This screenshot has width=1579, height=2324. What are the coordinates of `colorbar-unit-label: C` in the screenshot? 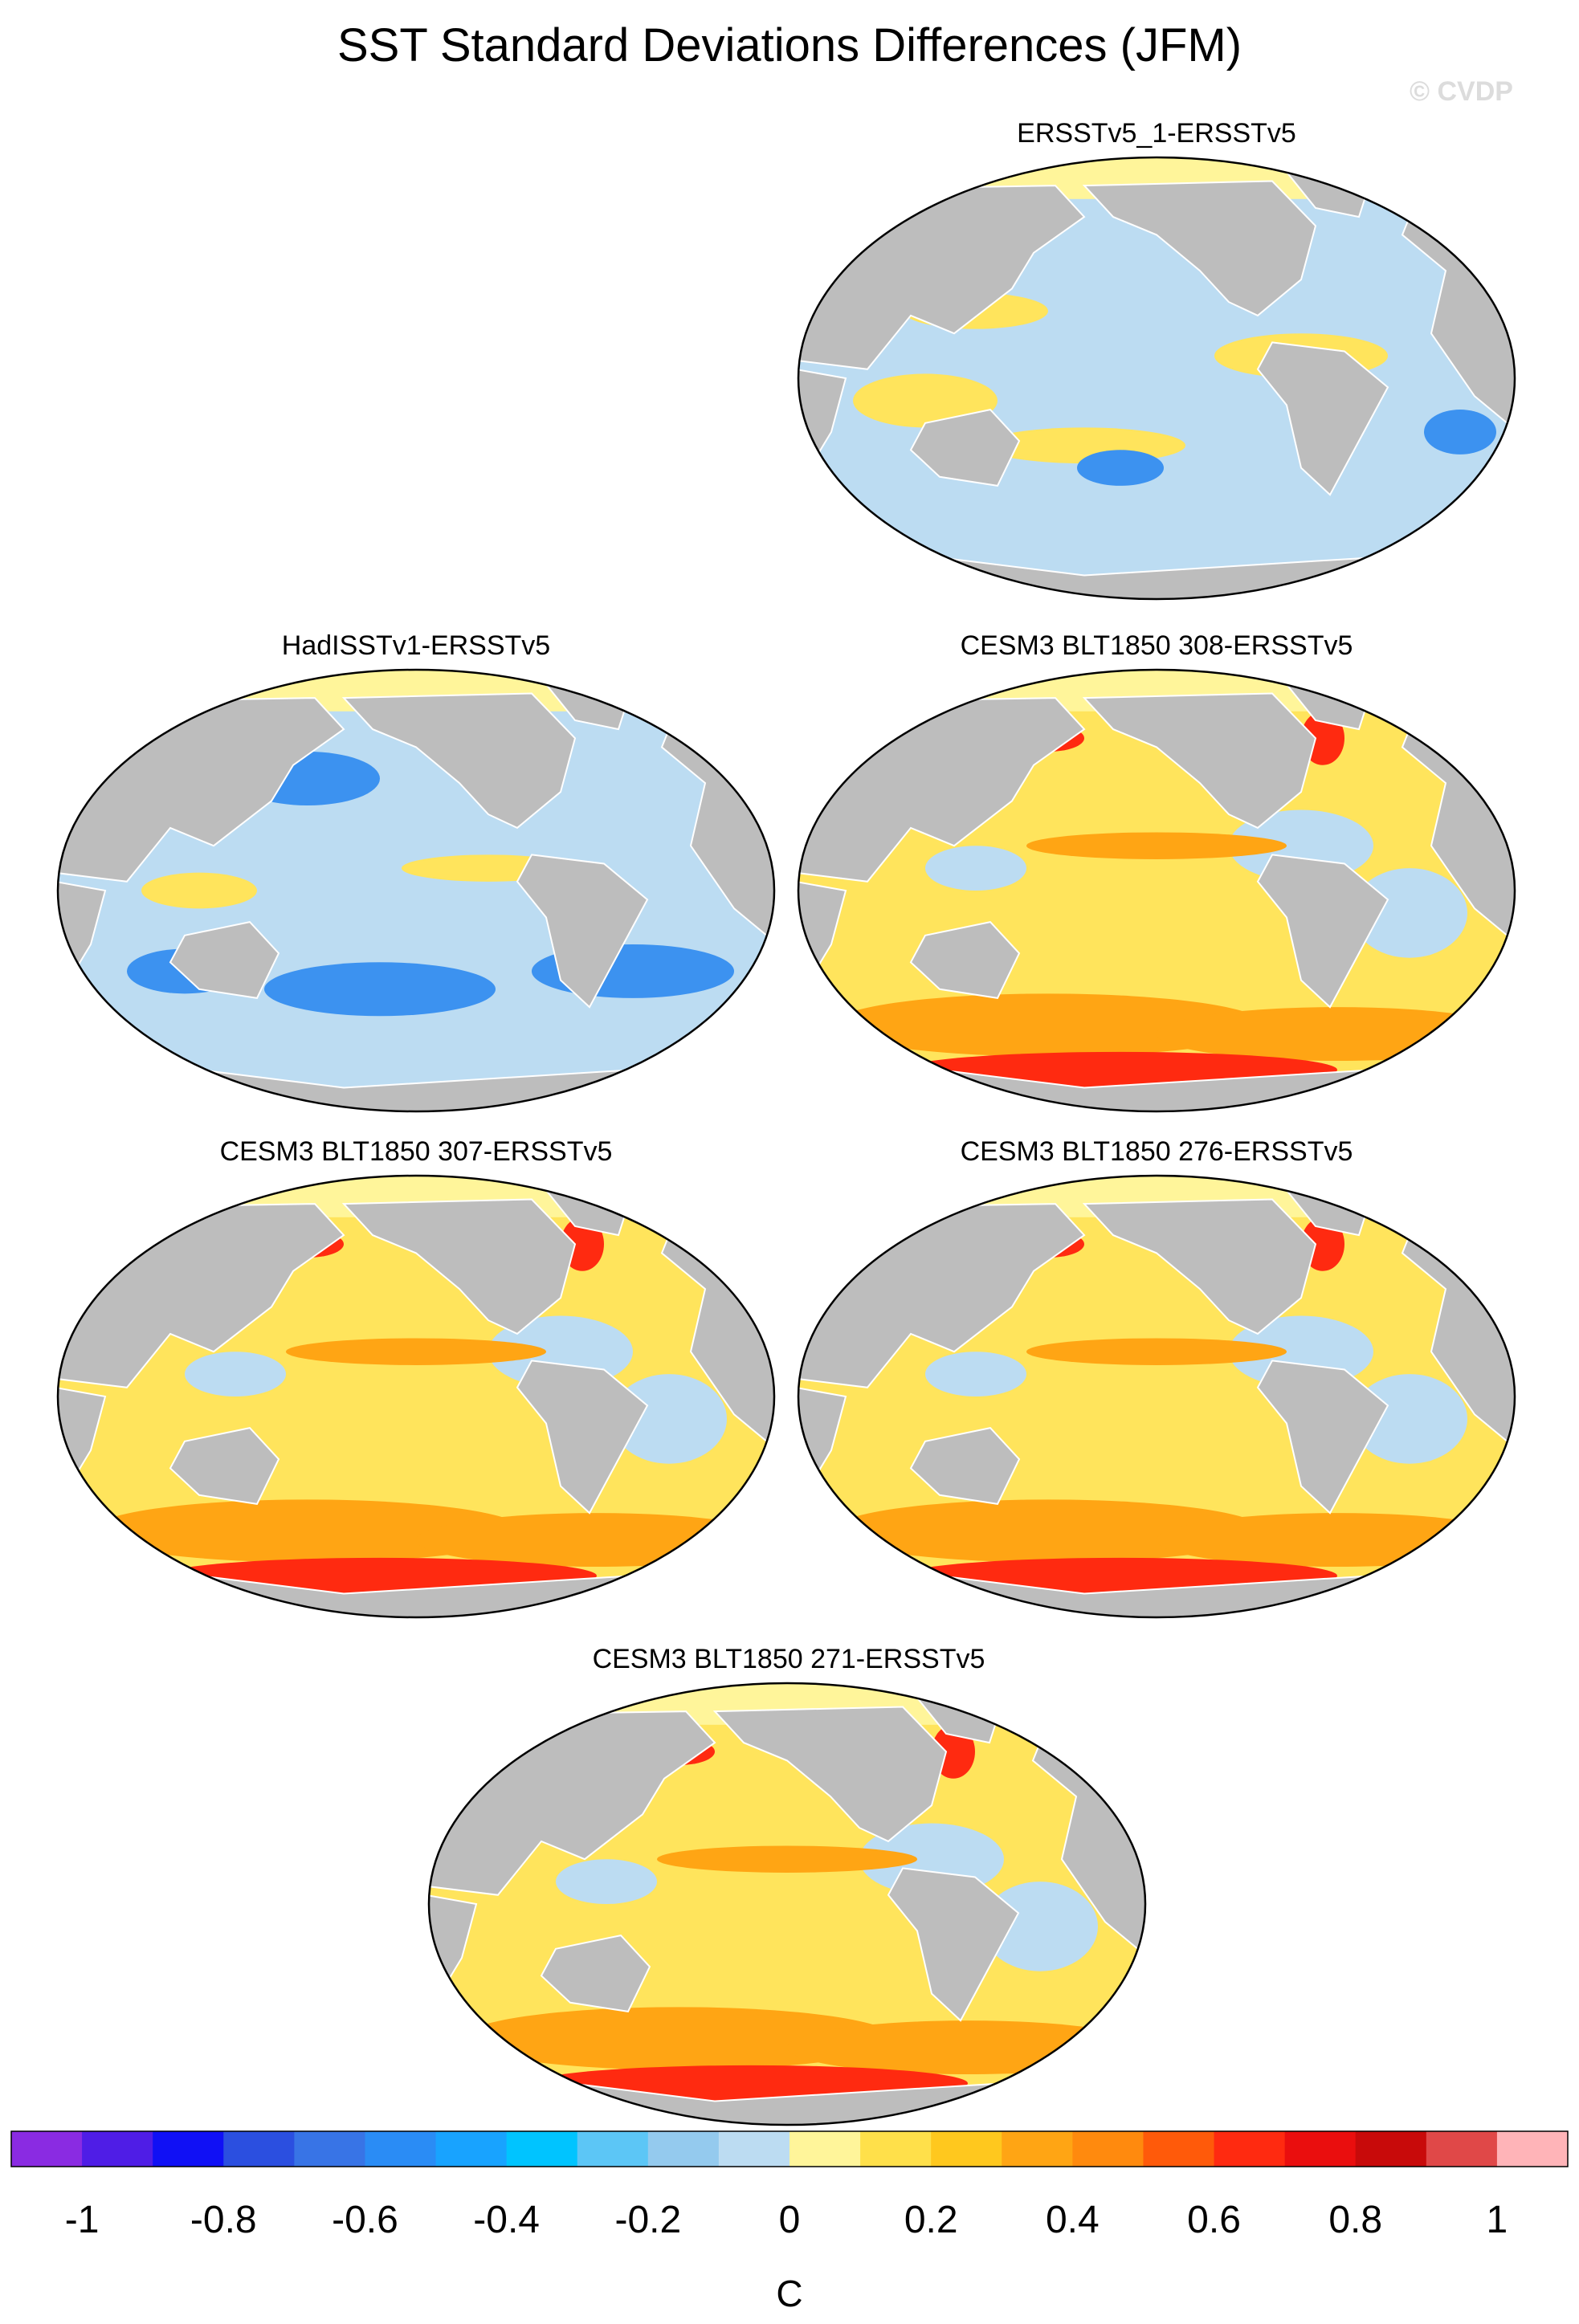 It's located at (789, 2293).